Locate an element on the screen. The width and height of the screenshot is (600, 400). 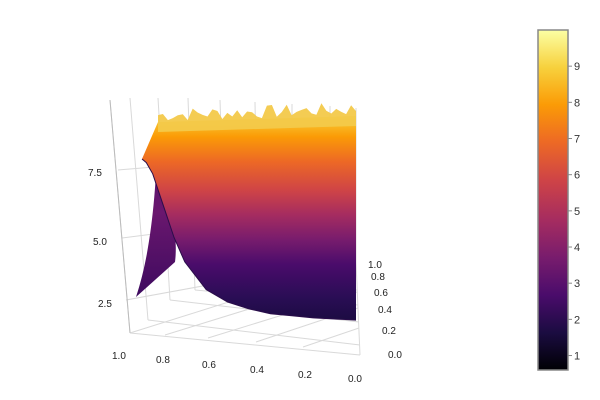
surface-front-edge is located at coordinates (249, 239).